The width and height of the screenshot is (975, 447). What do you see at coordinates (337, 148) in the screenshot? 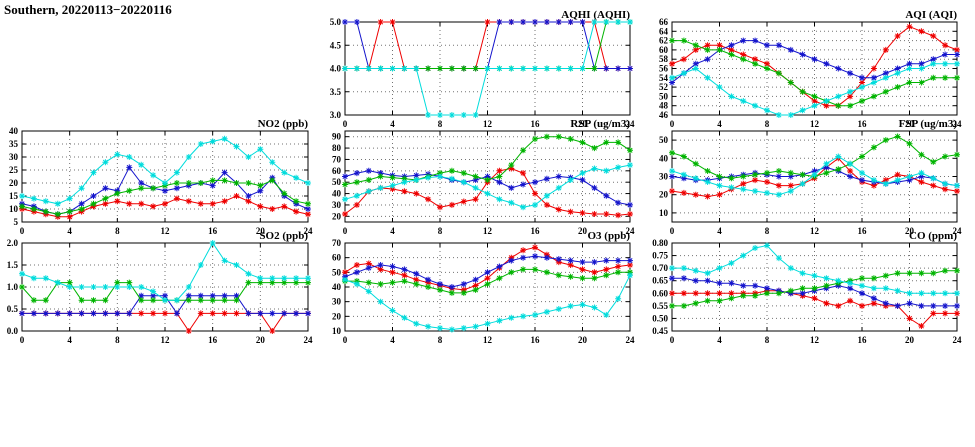
I see `y-tick-label: 80` at bounding box center [337, 148].